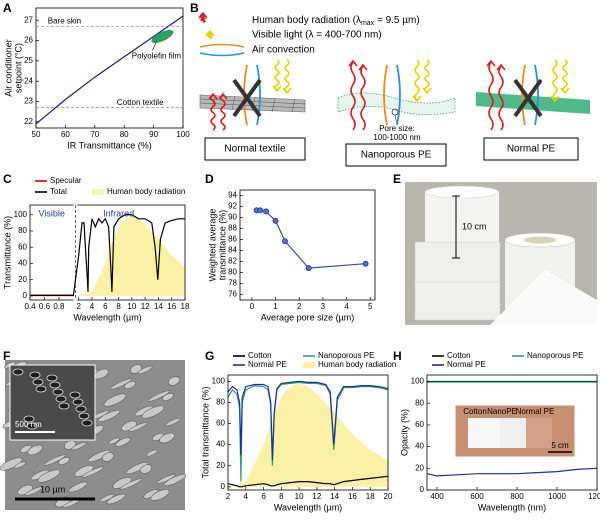  Describe the element at coordinates (528, 98) in the screenshot. I see `block-x` at that location.